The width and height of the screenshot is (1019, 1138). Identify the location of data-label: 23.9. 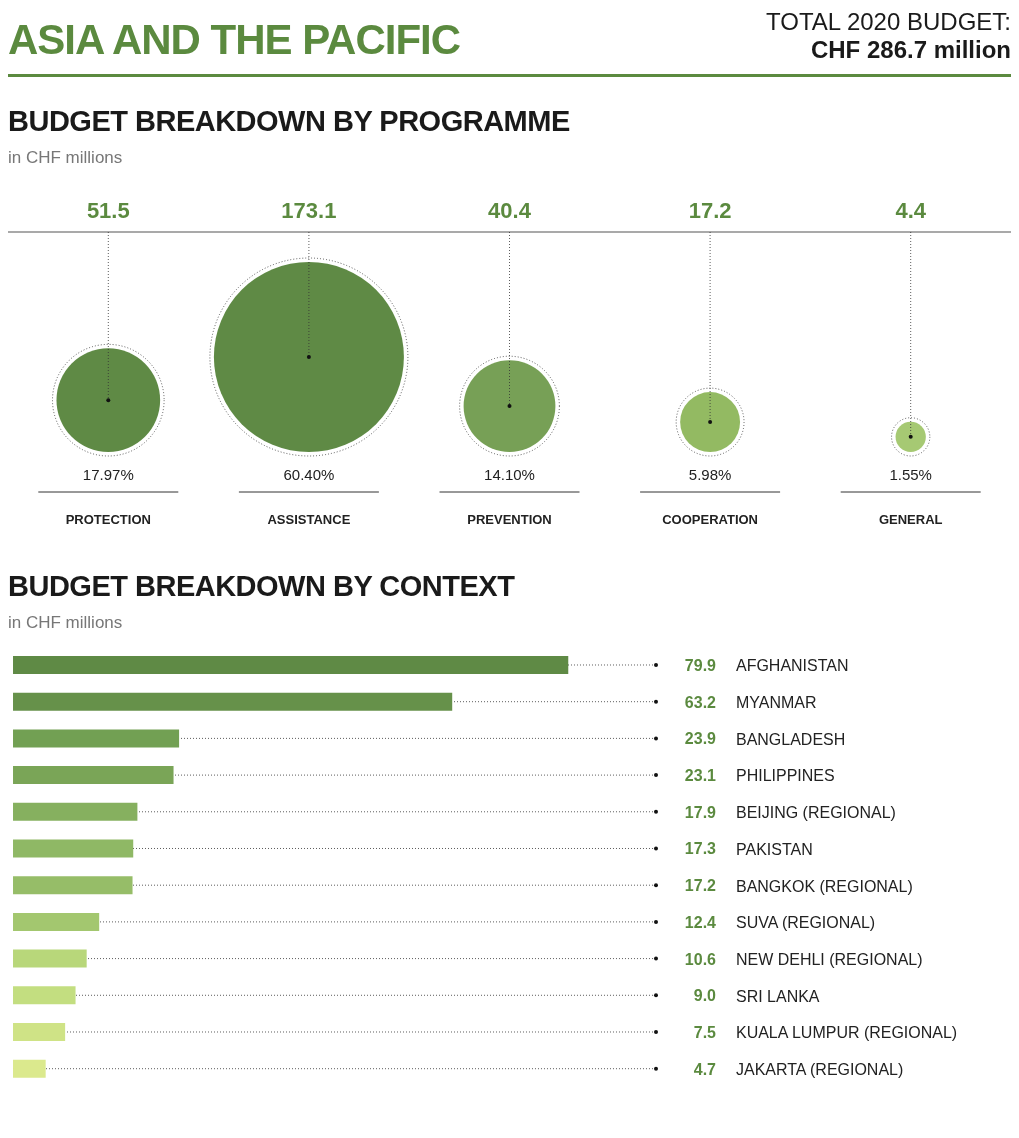
(700, 739).